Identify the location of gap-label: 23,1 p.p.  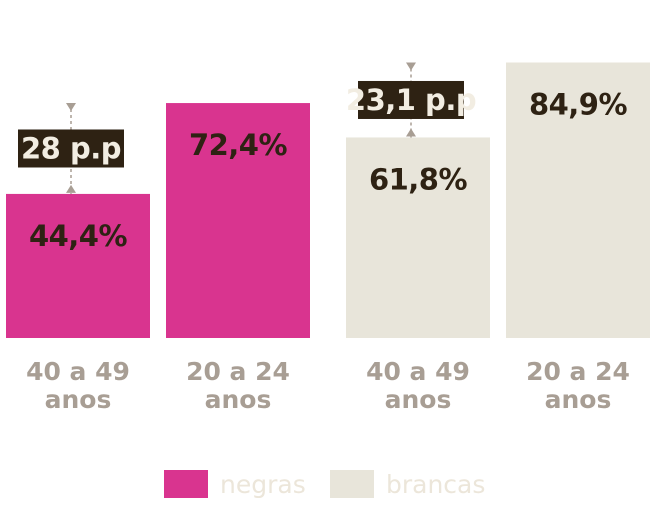
(411, 100).